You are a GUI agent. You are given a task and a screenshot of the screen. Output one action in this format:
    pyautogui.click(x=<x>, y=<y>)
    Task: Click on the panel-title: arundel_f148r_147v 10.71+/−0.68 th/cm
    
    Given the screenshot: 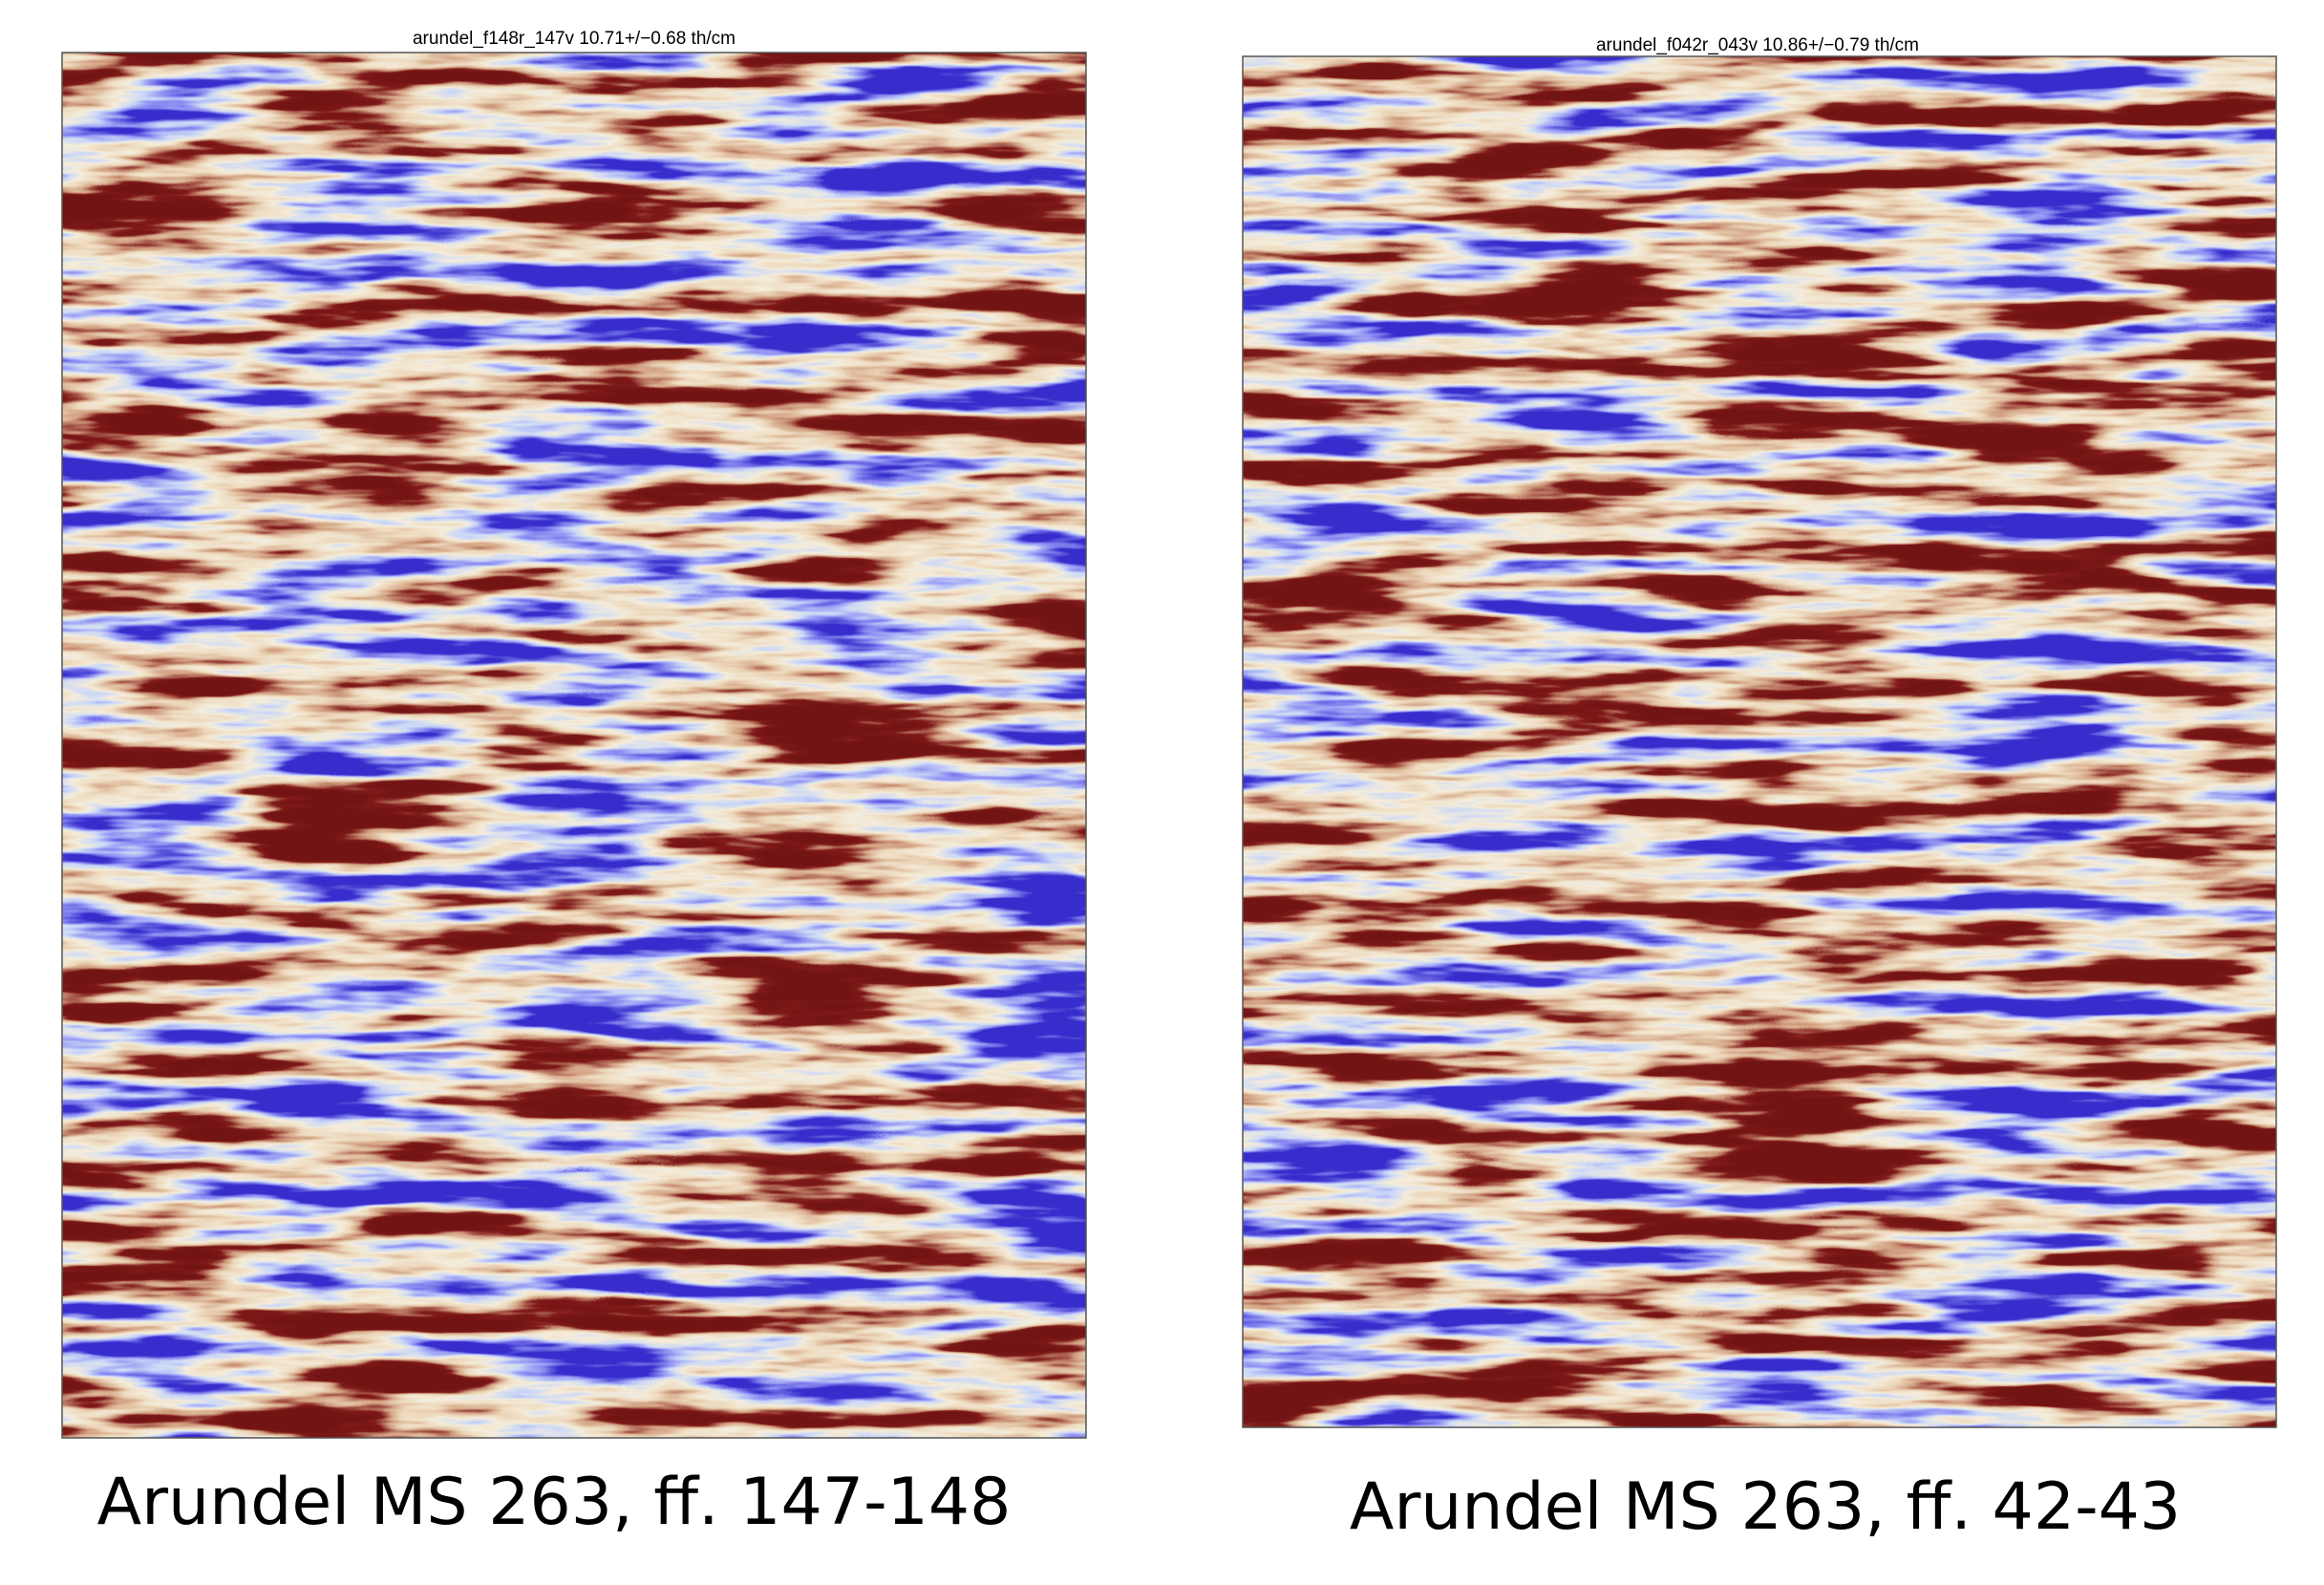 What is the action you would take?
    pyautogui.click(x=574, y=39)
    